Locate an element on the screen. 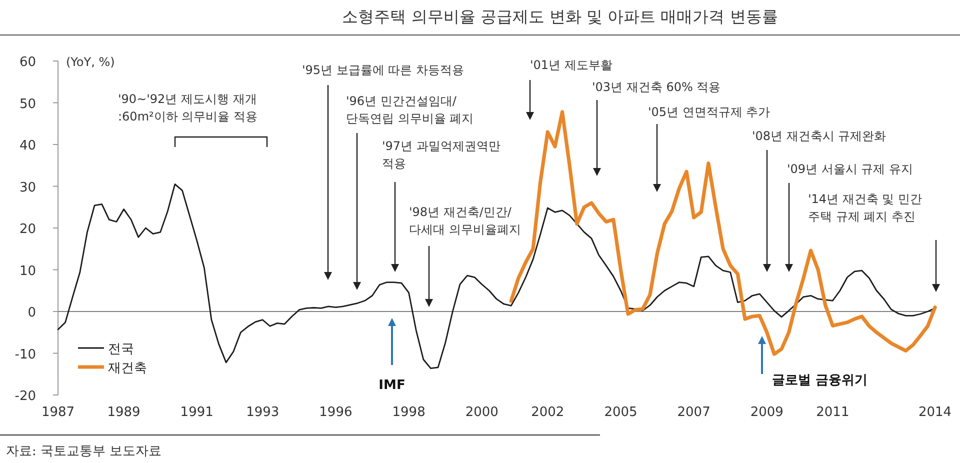 This screenshot has height=463, width=960. x-tick-label: 2007 is located at coordinates (693, 412).